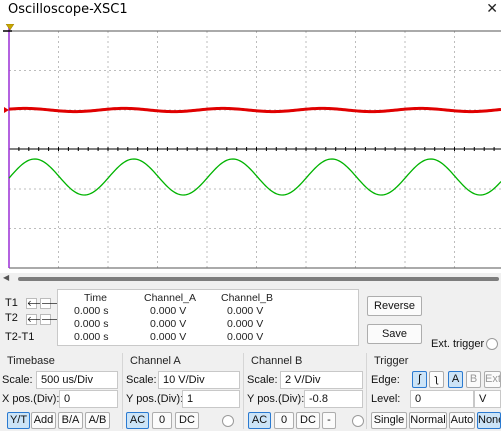 This screenshot has width=501, height=431. Describe the element at coordinates (91, 324) in the screenshot. I see `t2-time-value: 0.000 s` at that location.